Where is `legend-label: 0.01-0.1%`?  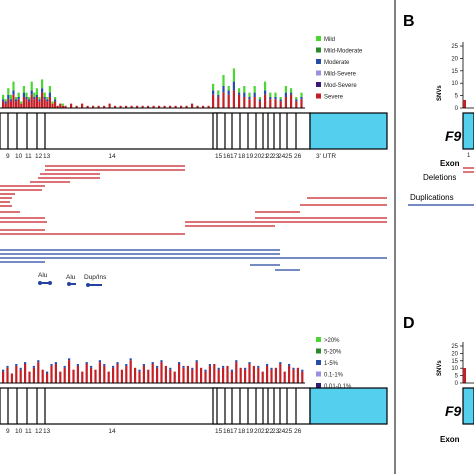 legend-label: 0.01-0.1% is located at coordinates (338, 387).